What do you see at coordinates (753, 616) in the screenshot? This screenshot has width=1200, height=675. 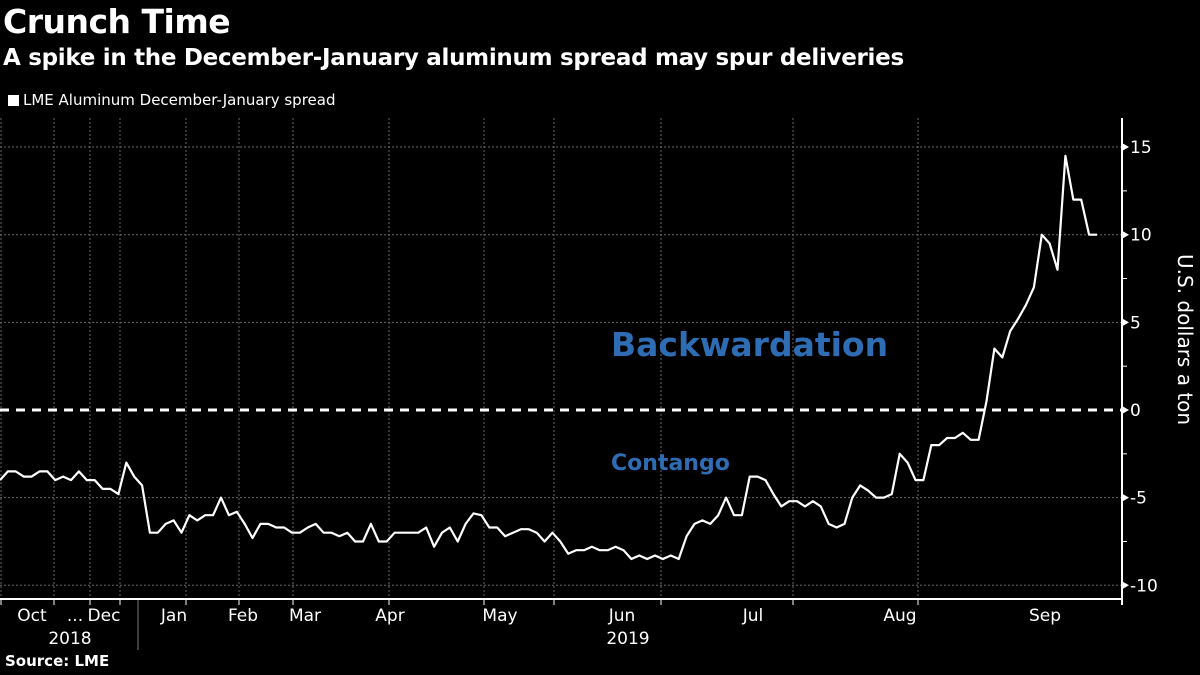 I see `x-tick-label: Jul` at bounding box center [753, 616].